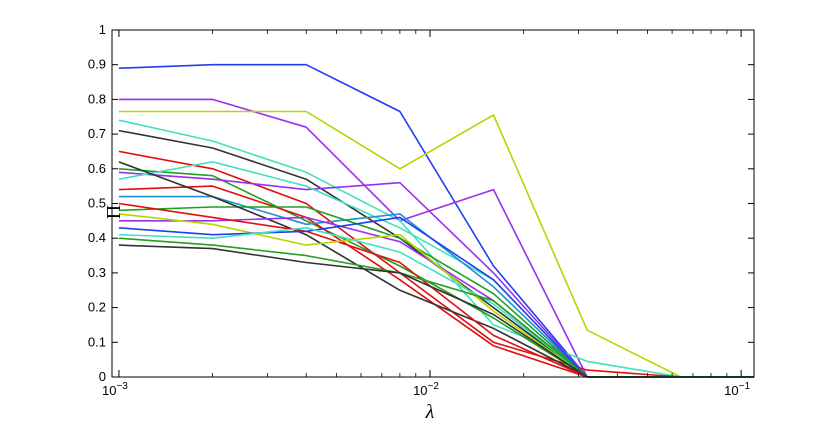  What do you see at coordinates (102, 29) in the screenshot?
I see `y-tick-label: 1` at bounding box center [102, 29].